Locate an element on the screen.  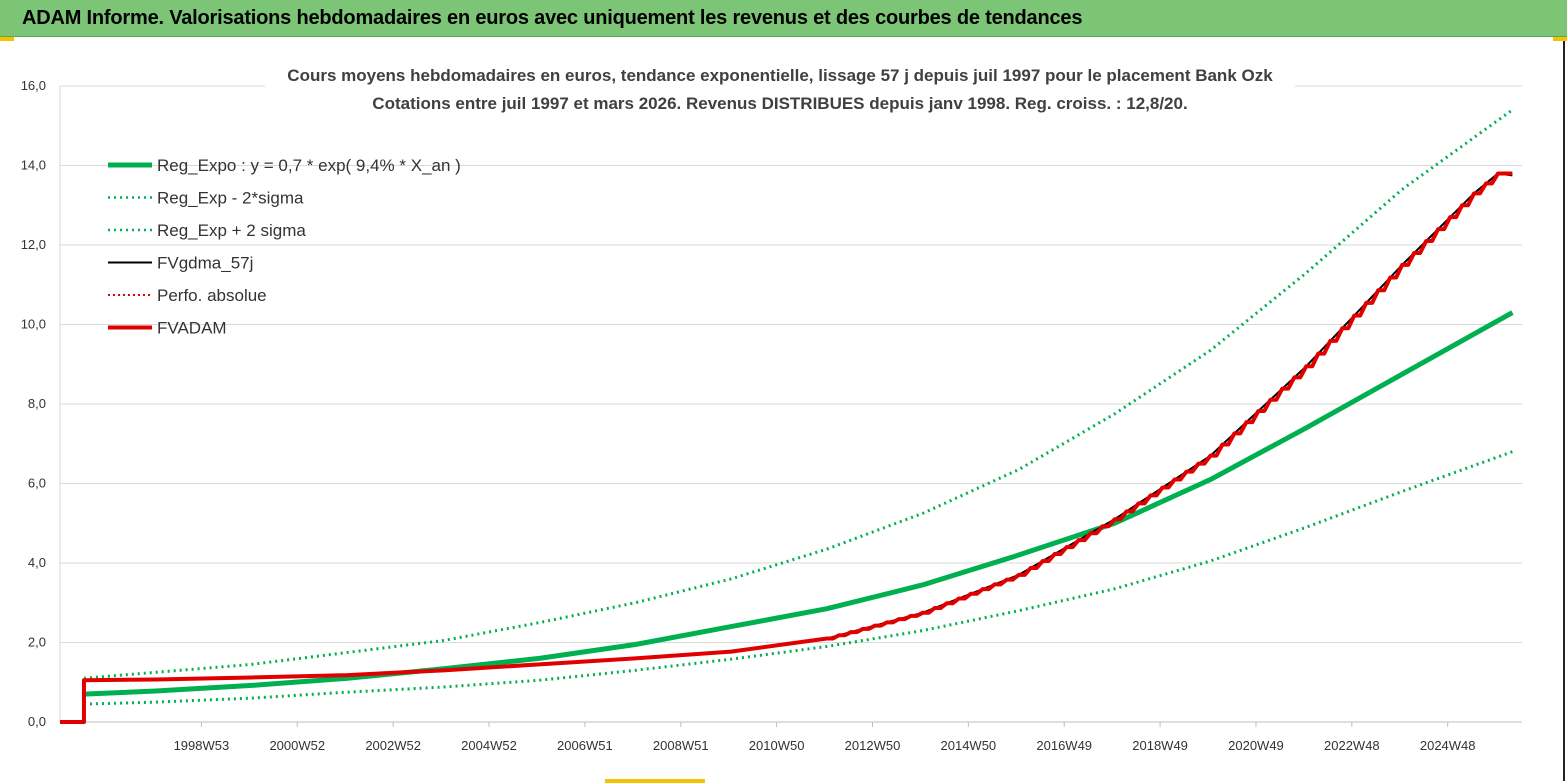
y-tick-label: 2,0 is located at coordinates (37, 642).